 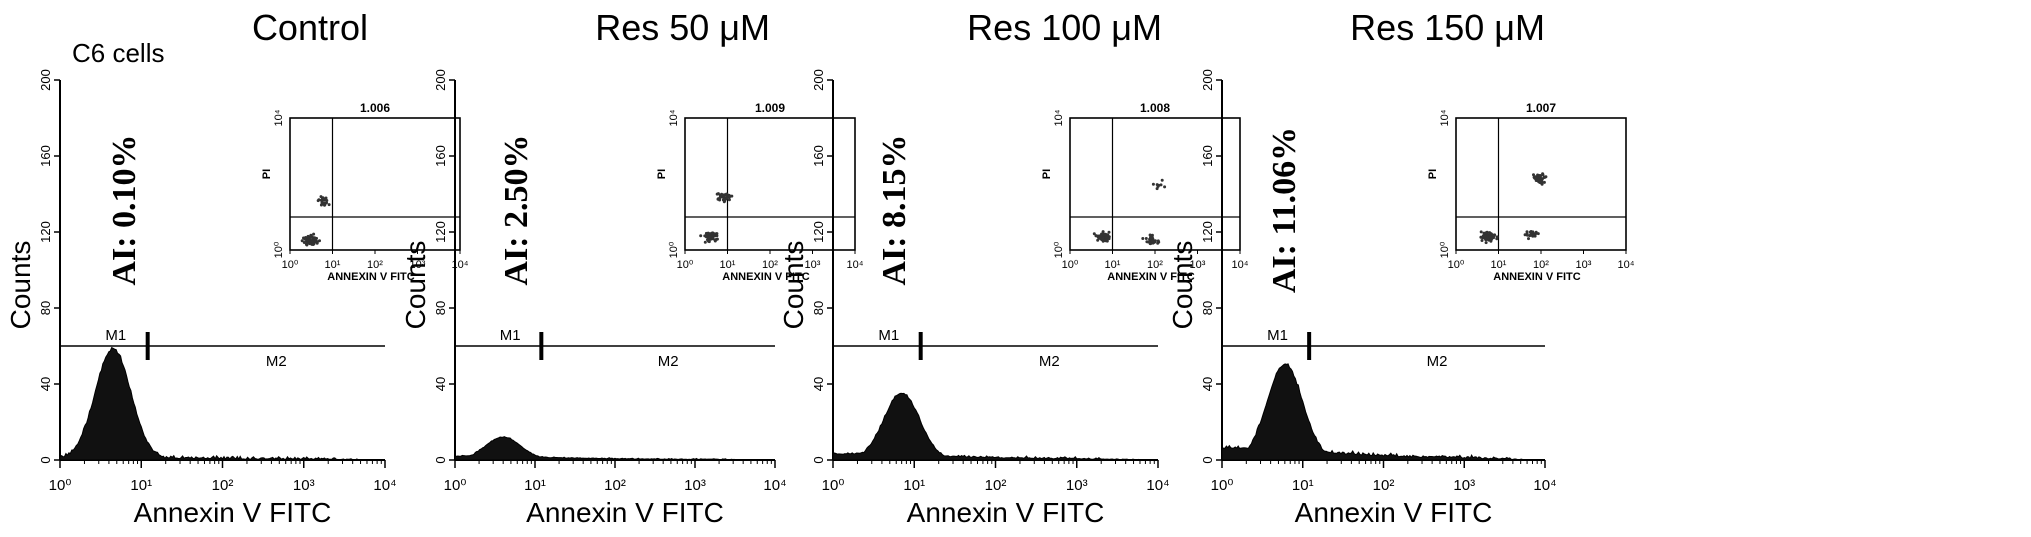 I want to click on x-tick-label: 10³, so click(x=695, y=485).